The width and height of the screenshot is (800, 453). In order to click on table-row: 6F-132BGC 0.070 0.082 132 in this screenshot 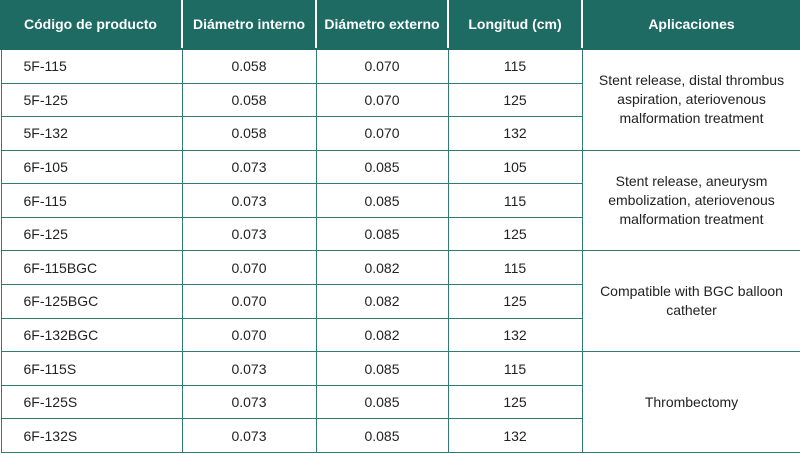, I will do `click(400, 335)`.